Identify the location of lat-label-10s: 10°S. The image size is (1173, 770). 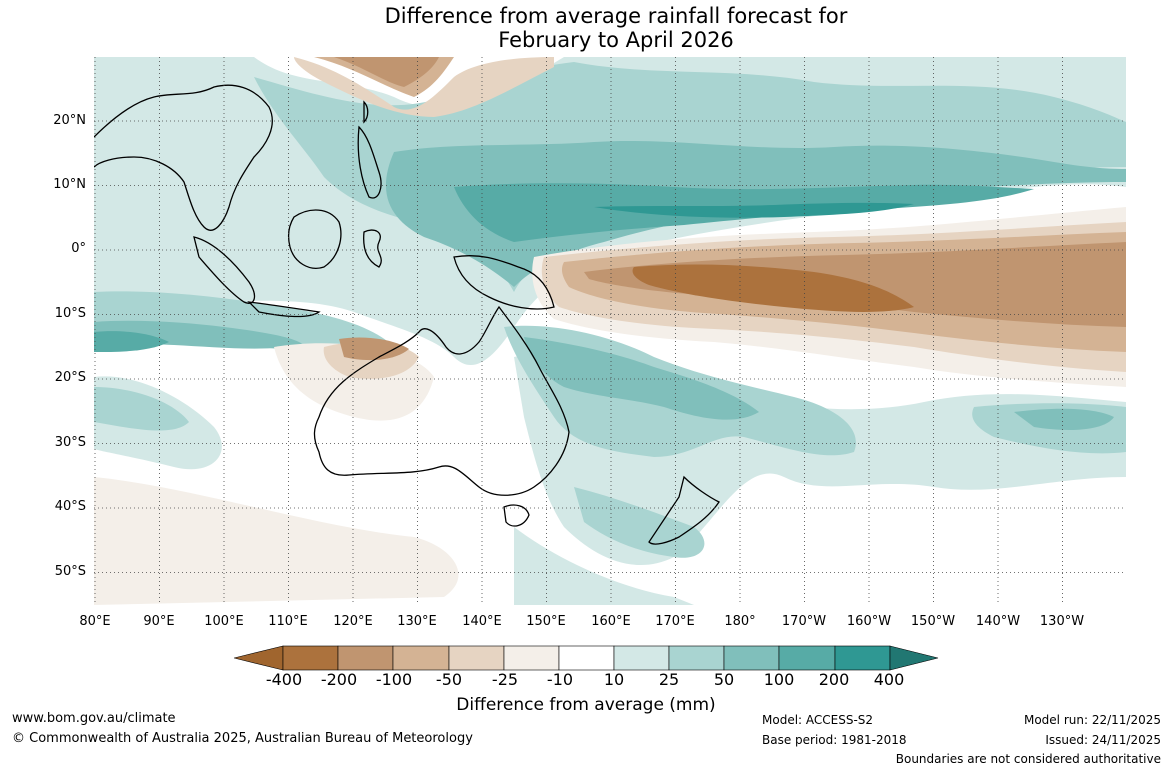
(70, 313).